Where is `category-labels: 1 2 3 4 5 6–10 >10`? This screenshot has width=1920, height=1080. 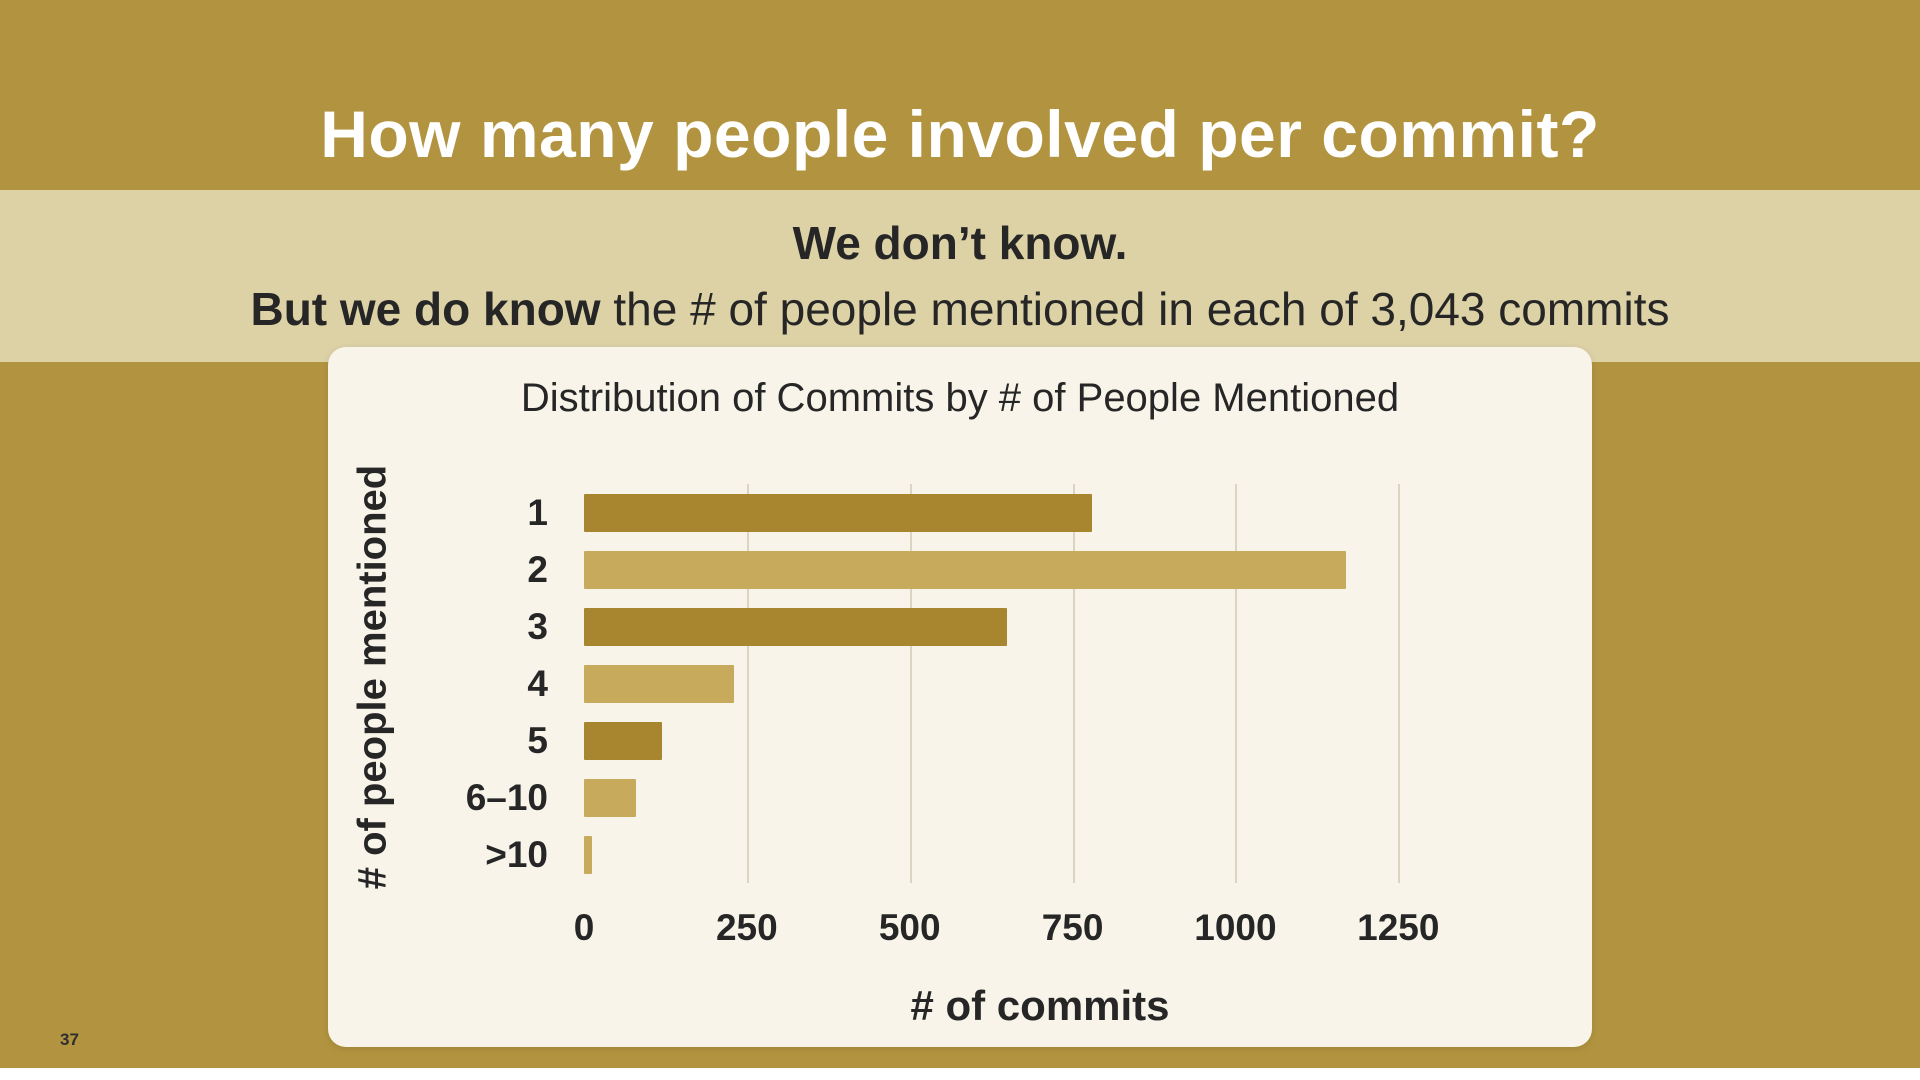 category-labels: 1 2 3 4 5 6–10 >10 is located at coordinates (447, 683).